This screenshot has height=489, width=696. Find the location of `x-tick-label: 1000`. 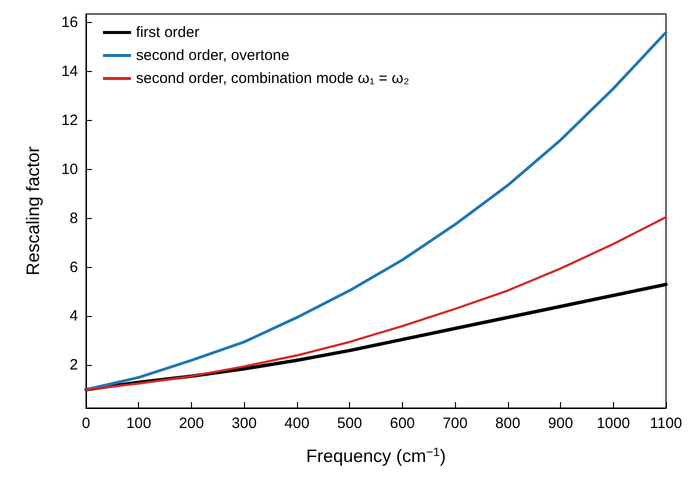

x-tick-label: 1000 is located at coordinates (613, 423).